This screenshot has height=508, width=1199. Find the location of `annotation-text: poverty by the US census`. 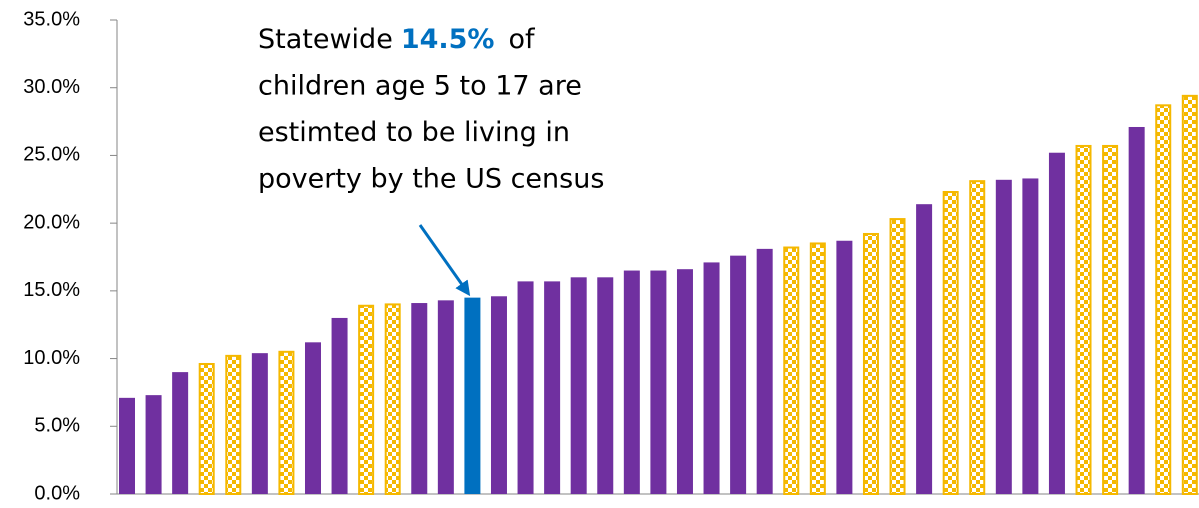

annotation-text: poverty by the US census is located at coordinates (431, 179).